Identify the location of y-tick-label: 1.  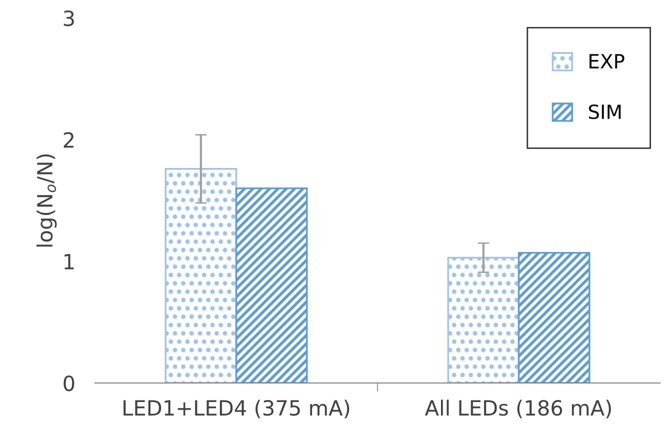
(69, 262).